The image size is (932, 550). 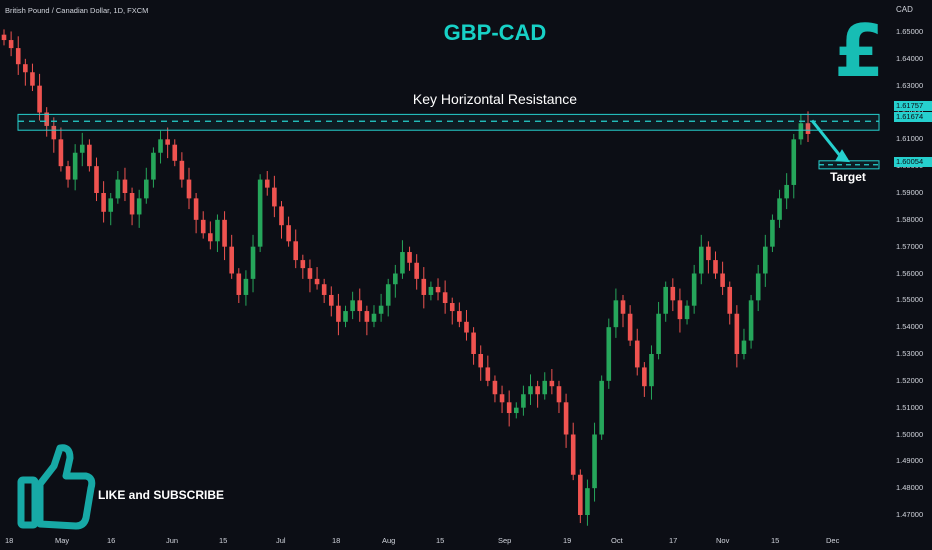 What do you see at coordinates (567, 540) in the screenshot?
I see `x-tick-label: 19` at bounding box center [567, 540].